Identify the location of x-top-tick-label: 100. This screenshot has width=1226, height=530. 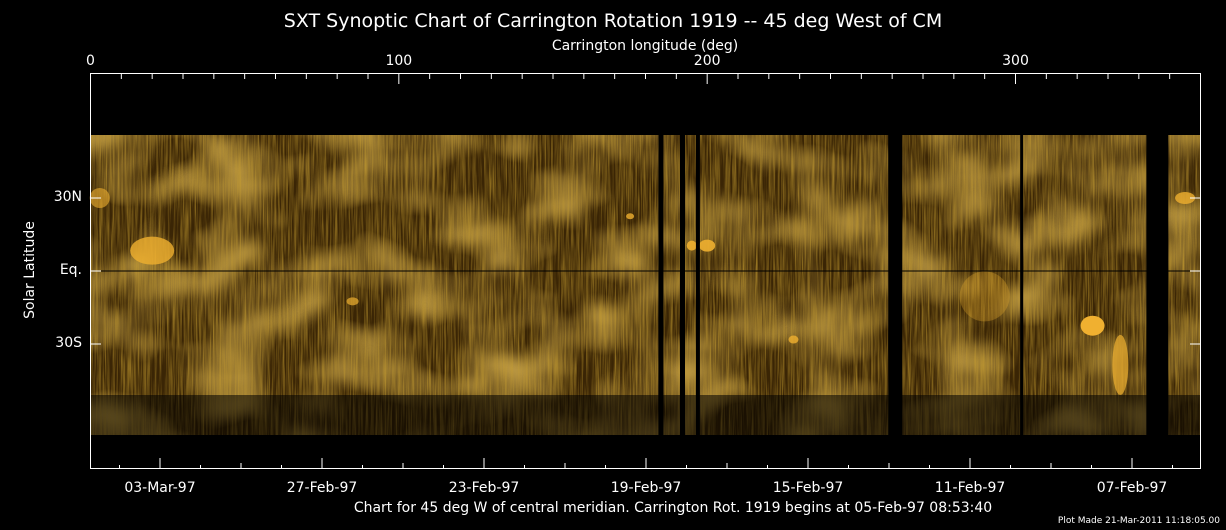
(399, 61).